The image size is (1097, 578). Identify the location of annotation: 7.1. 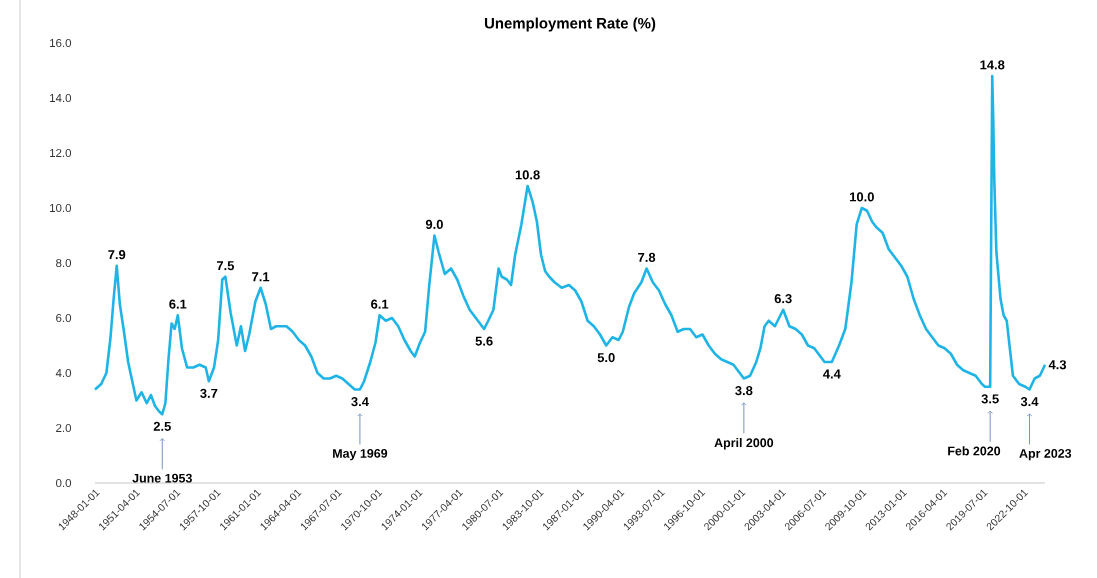
(261, 277).